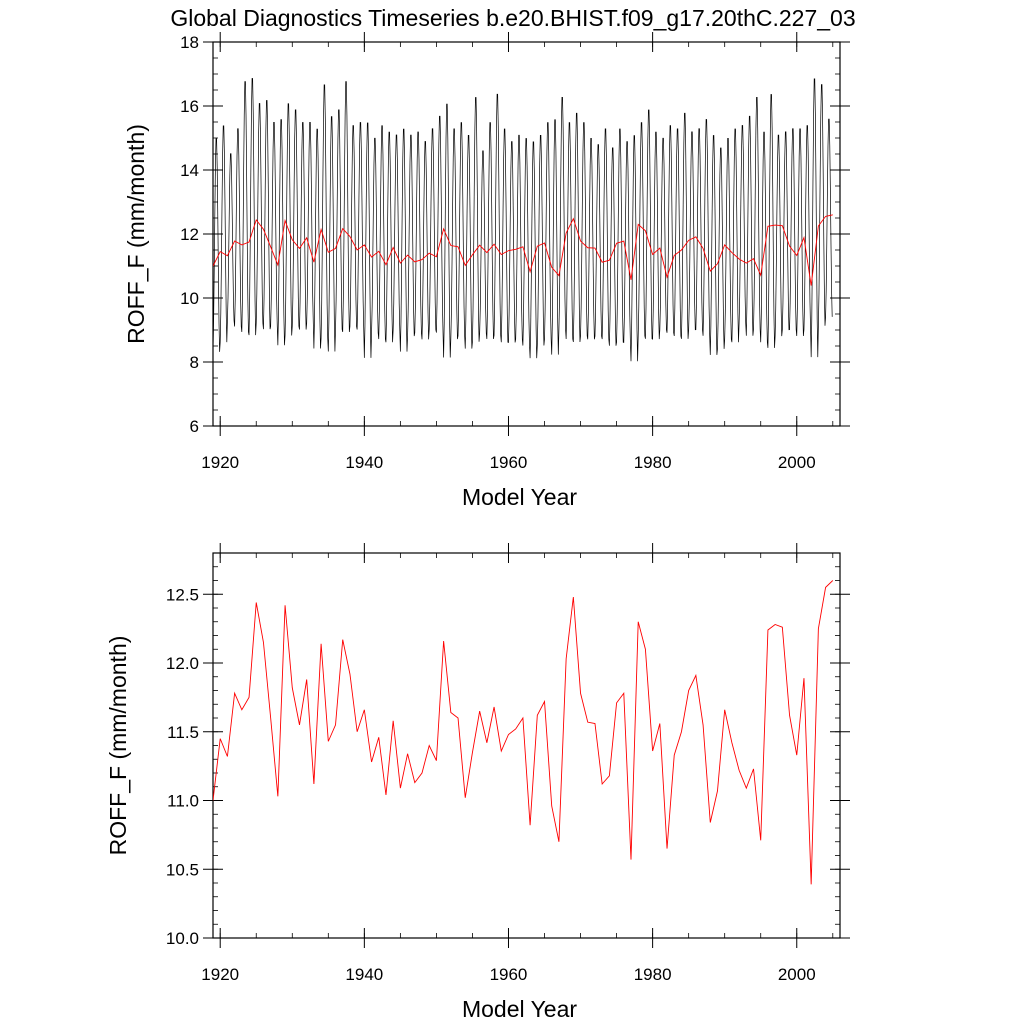 The width and height of the screenshot is (1024, 1029). What do you see at coordinates (183, 801) in the screenshot?
I see `y-tick-label: 11.0` at bounding box center [183, 801].